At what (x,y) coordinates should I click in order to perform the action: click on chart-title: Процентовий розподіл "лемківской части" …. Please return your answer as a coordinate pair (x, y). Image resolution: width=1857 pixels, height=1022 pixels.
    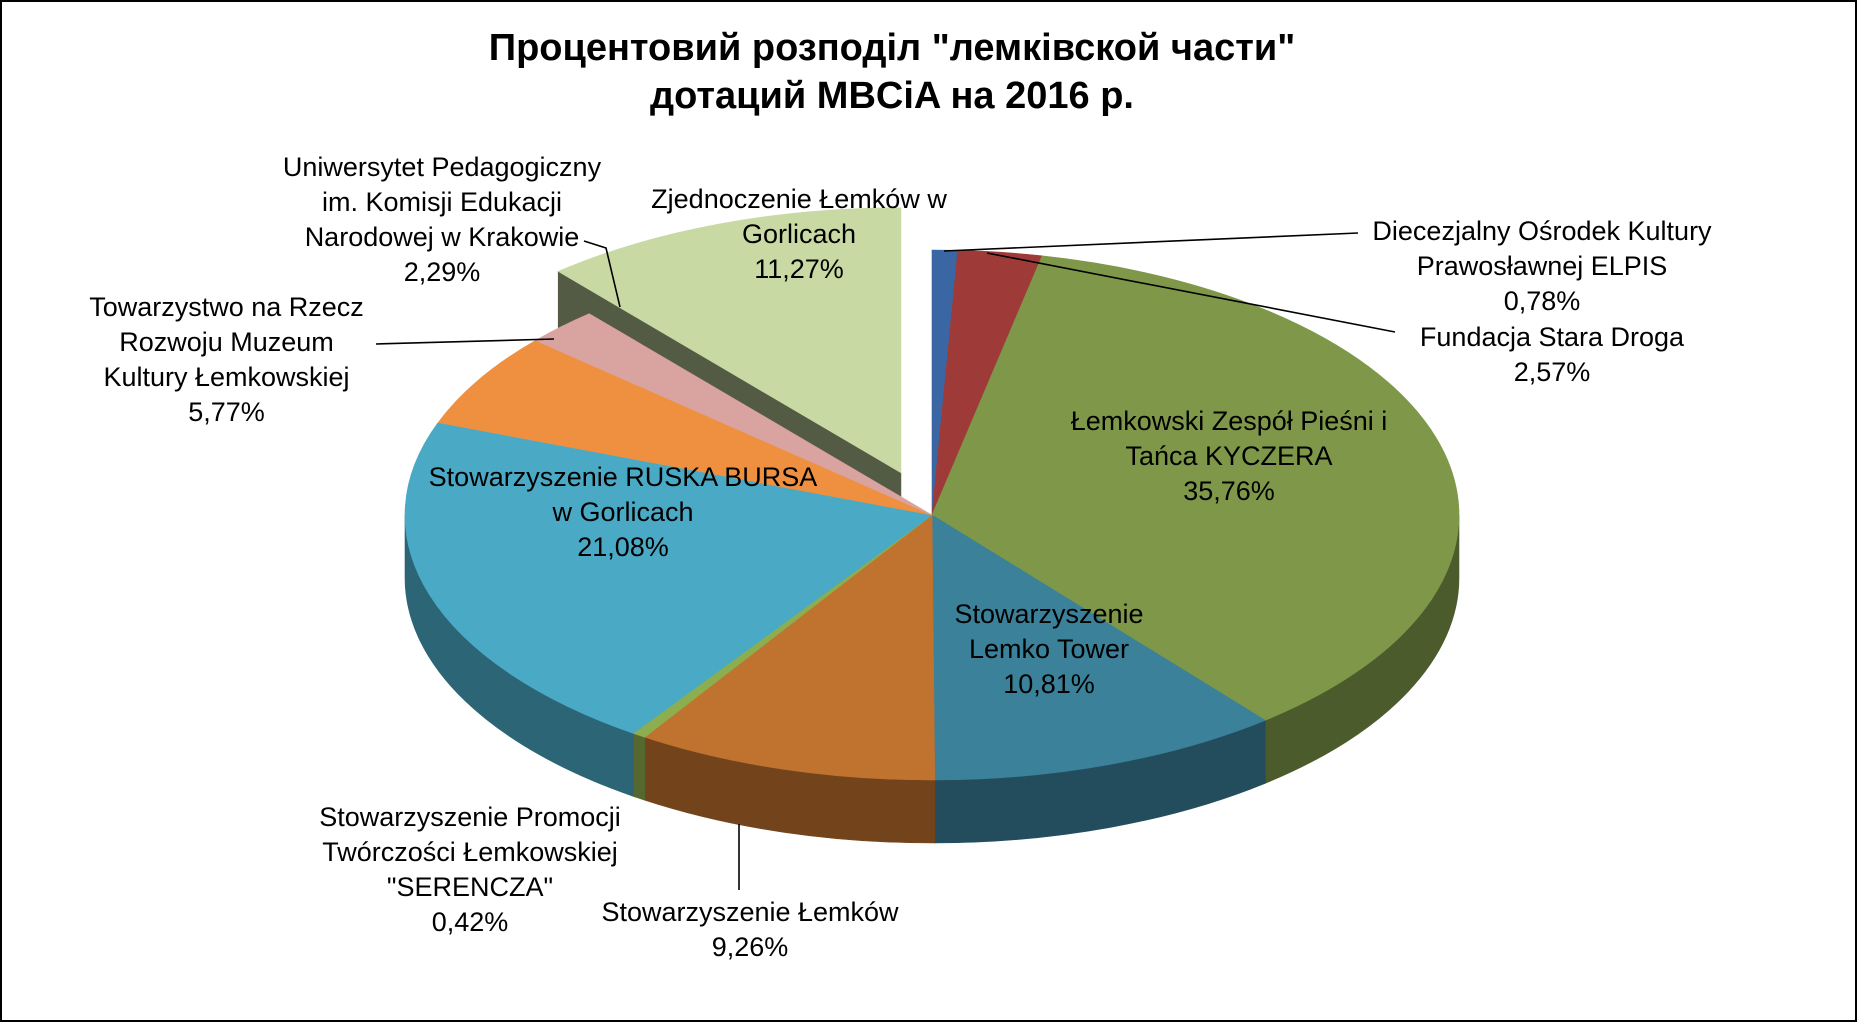
    Looking at the image, I should click on (892, 72).